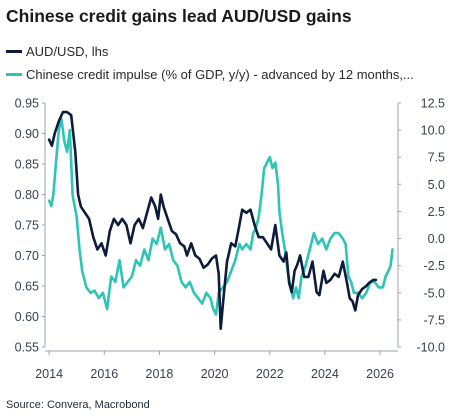 The height and width of the screenshot is (417, 453). What do you see at coordinates (27, 165) in the screenshot?
I see `left-tick-label: 0.85` at bounding box center [27, 165].